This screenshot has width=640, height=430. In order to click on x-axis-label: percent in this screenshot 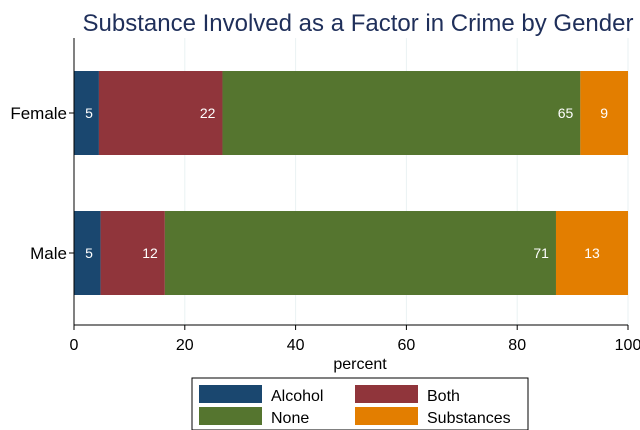, I will do `click(360, 364)`.